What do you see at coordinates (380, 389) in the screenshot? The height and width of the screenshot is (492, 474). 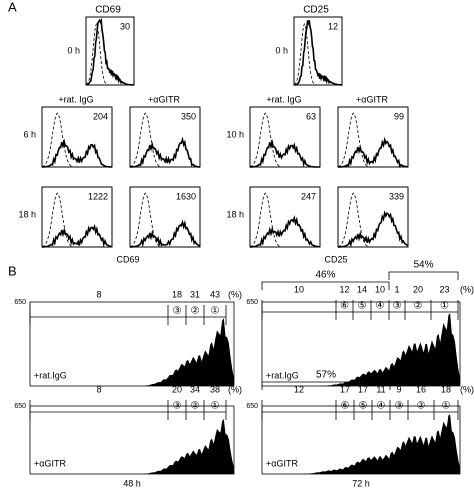 I see `percent-label: 11` at bounding box center [380, 389].